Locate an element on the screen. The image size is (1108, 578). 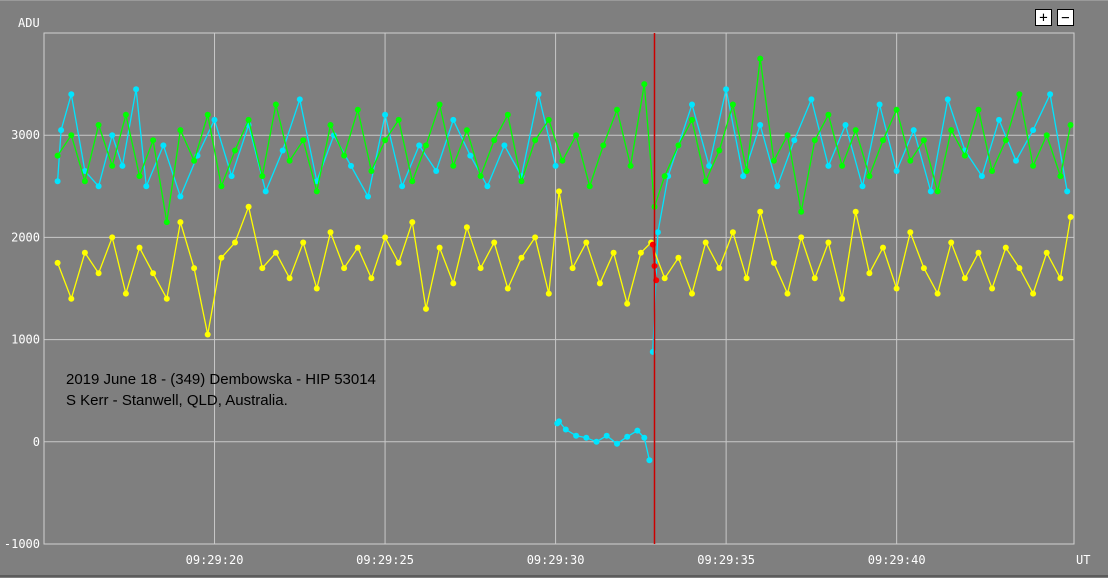
x-tick-label: 09:29:35 is located at coordinates (726, 560).